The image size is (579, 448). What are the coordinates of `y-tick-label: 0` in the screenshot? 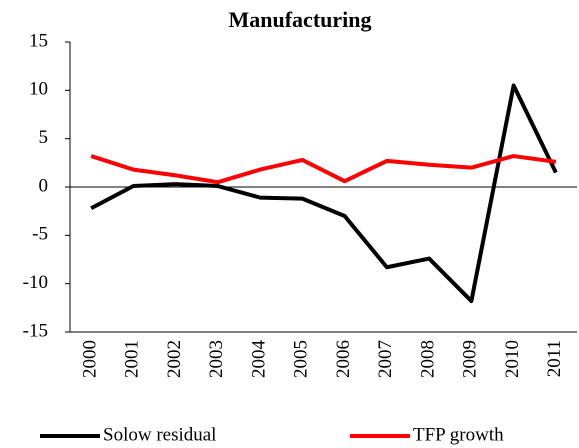 It's located at (44, 185).